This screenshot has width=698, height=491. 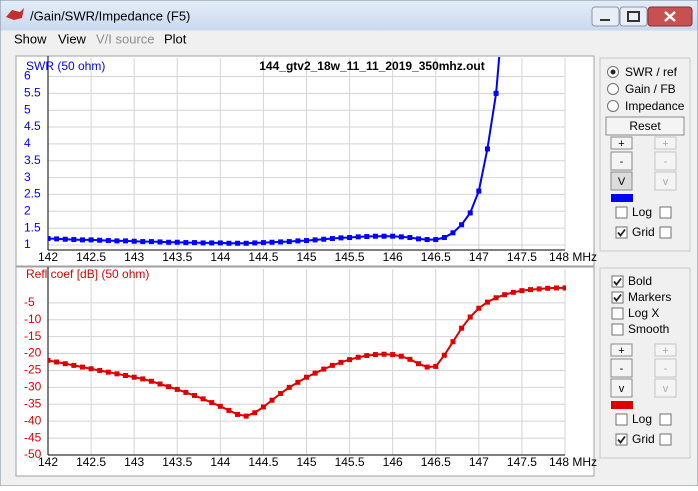 I want to click on maximize-button, so click(x=633, y=16).